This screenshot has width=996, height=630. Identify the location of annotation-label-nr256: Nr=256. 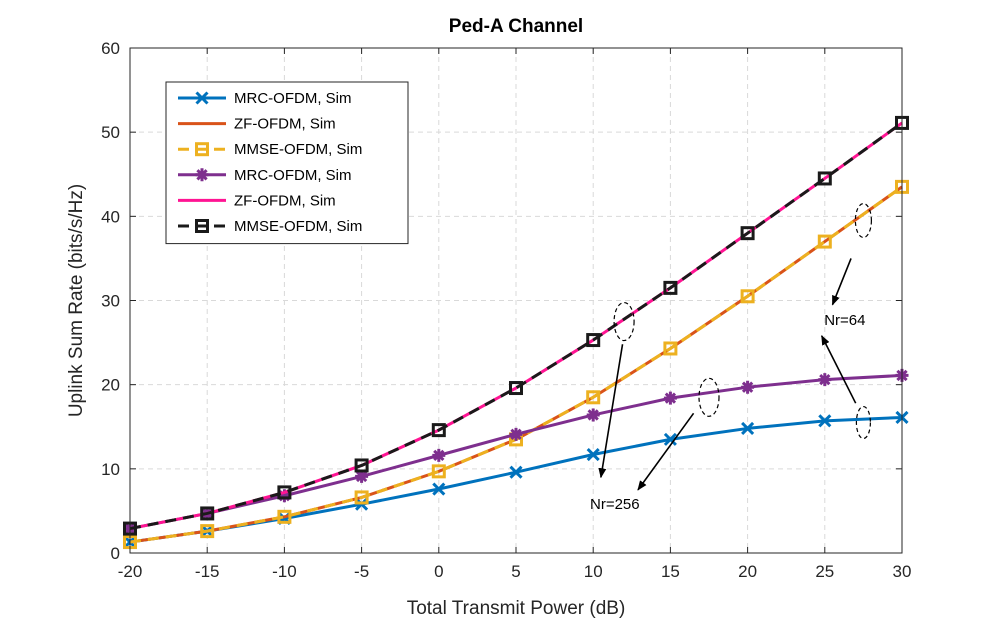
(615, 504).